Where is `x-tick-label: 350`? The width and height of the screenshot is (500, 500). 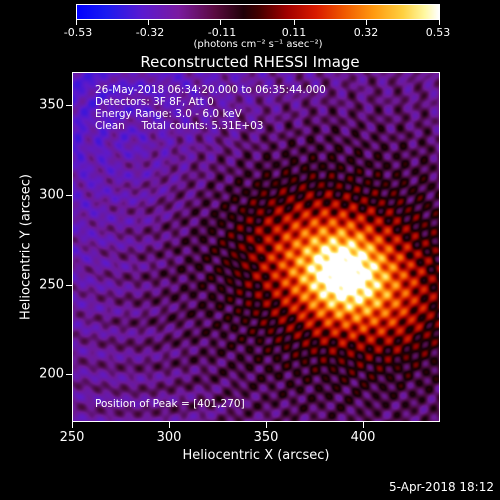
x-tick-label: 350 is located at coordinates (266, 437).